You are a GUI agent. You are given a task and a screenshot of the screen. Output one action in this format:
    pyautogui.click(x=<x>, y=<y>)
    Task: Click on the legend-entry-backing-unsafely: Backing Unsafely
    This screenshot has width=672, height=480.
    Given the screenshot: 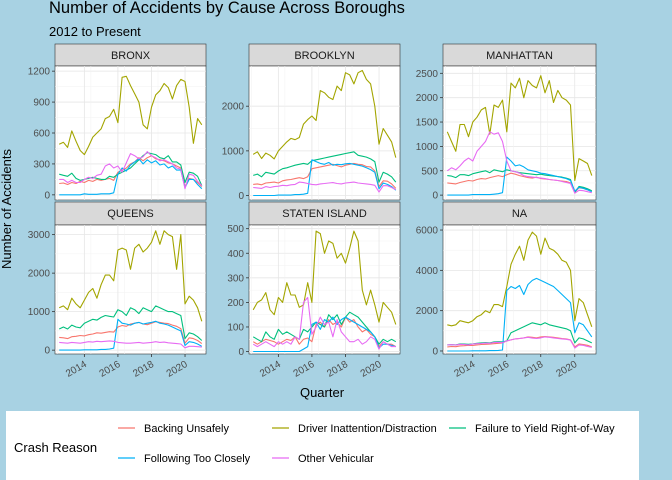 What is the action you would take?
    pyautogui.click(x=173, y=429)
    